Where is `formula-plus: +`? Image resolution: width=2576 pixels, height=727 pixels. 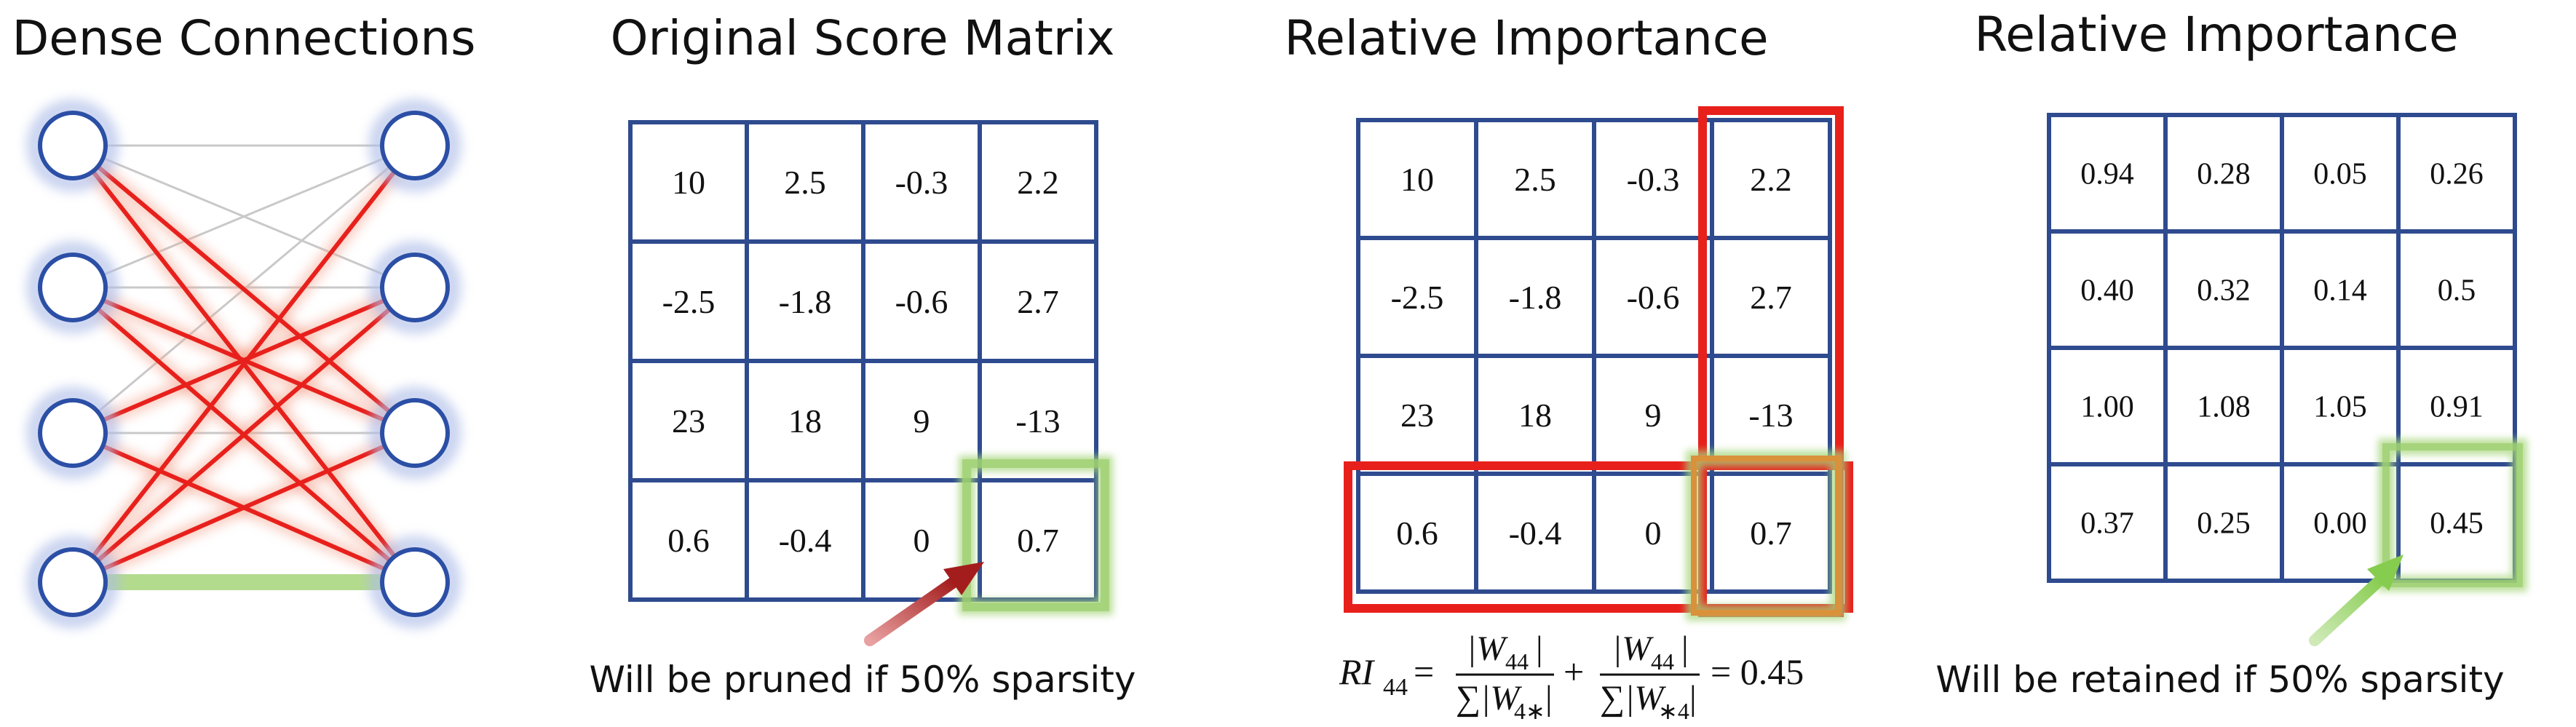 formula-plus: + is located at coordinates (1574, 671).